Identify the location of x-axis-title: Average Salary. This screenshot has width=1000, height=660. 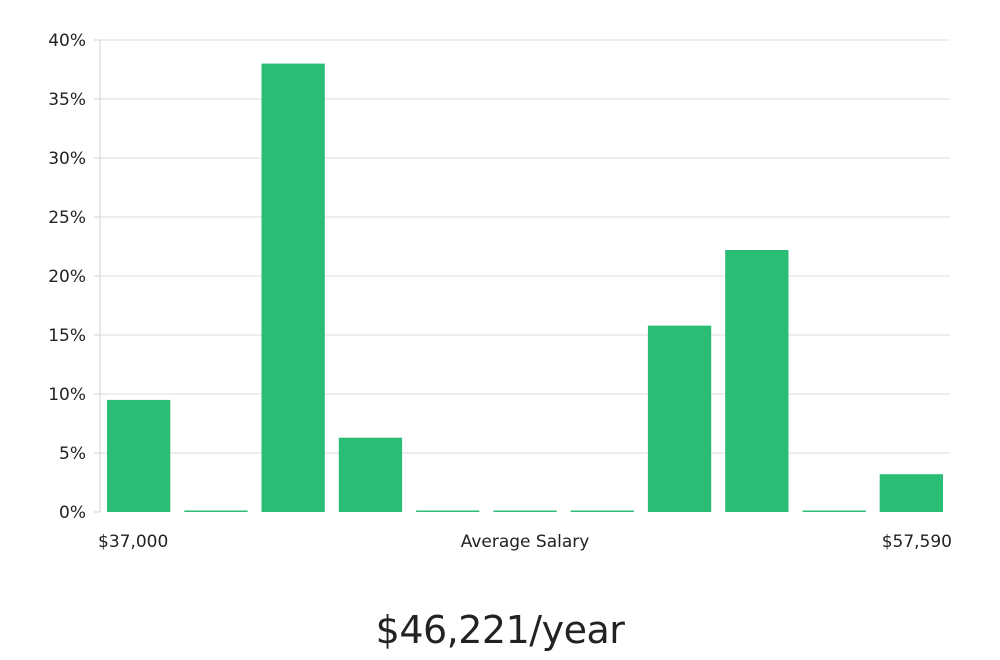
(525, 542).